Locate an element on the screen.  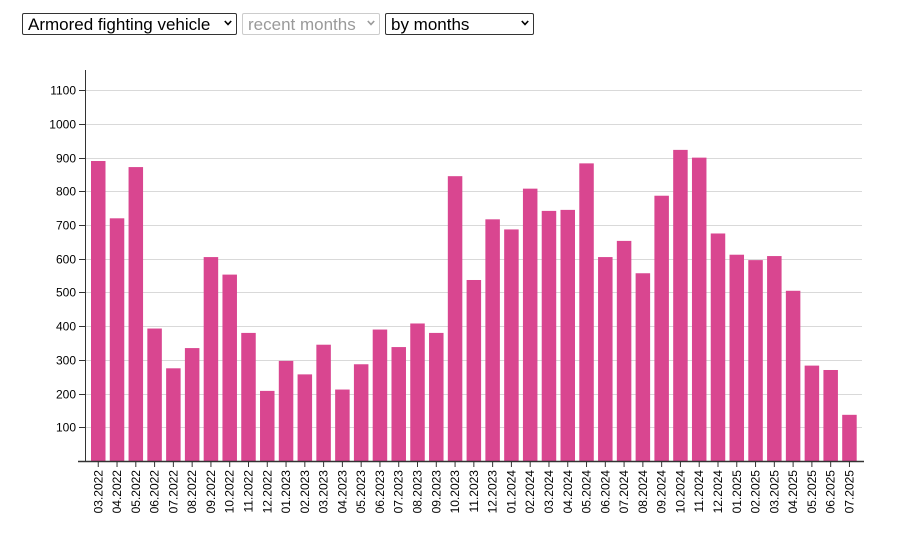
y-tick-label: 600 is located at coordinates (66, 260).